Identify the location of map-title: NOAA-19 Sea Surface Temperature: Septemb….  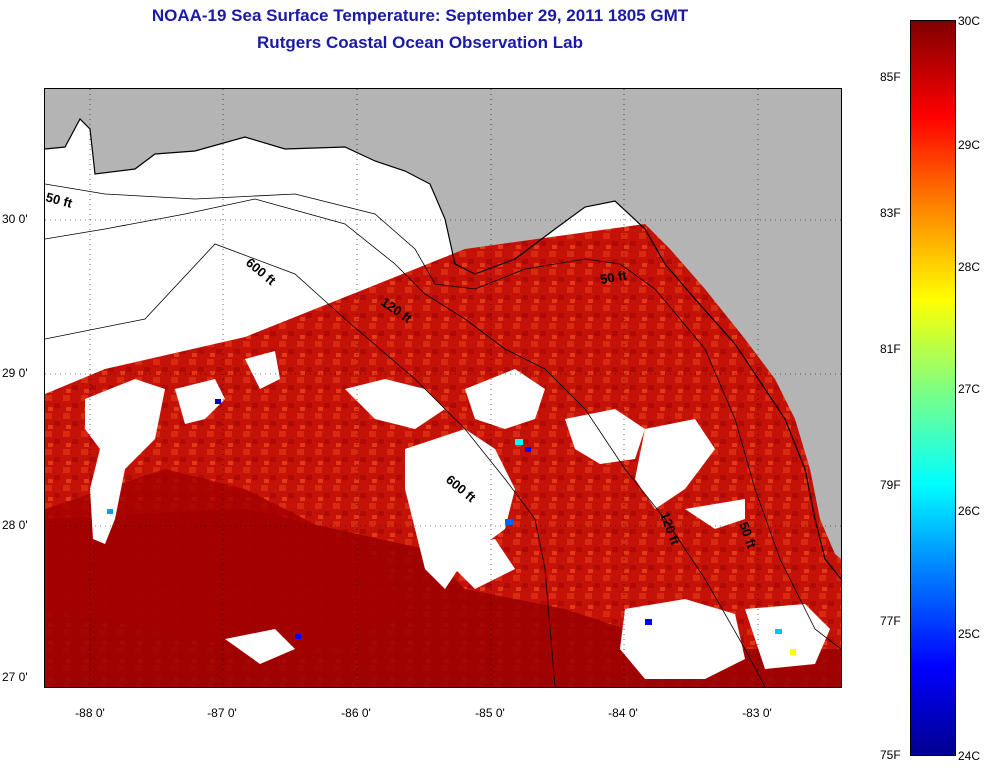
(420, 15).